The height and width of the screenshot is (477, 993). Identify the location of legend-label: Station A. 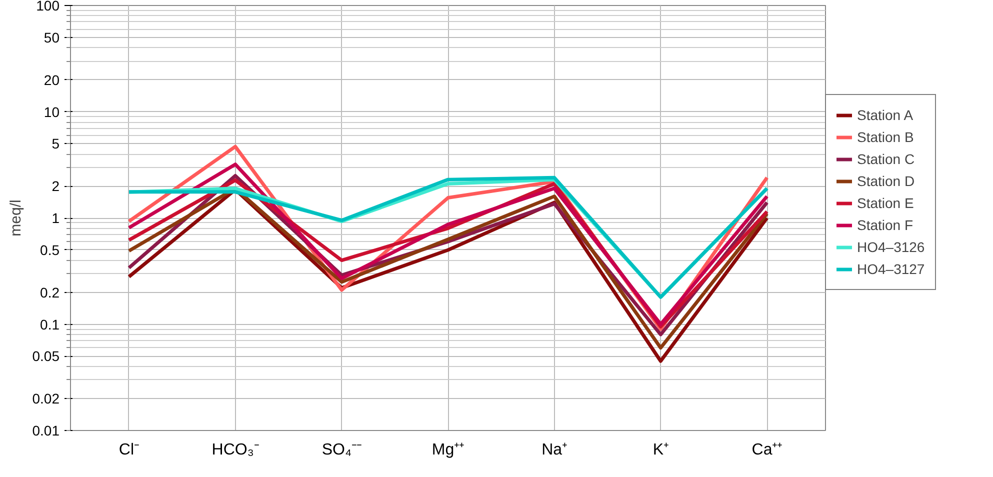
(885, 115).